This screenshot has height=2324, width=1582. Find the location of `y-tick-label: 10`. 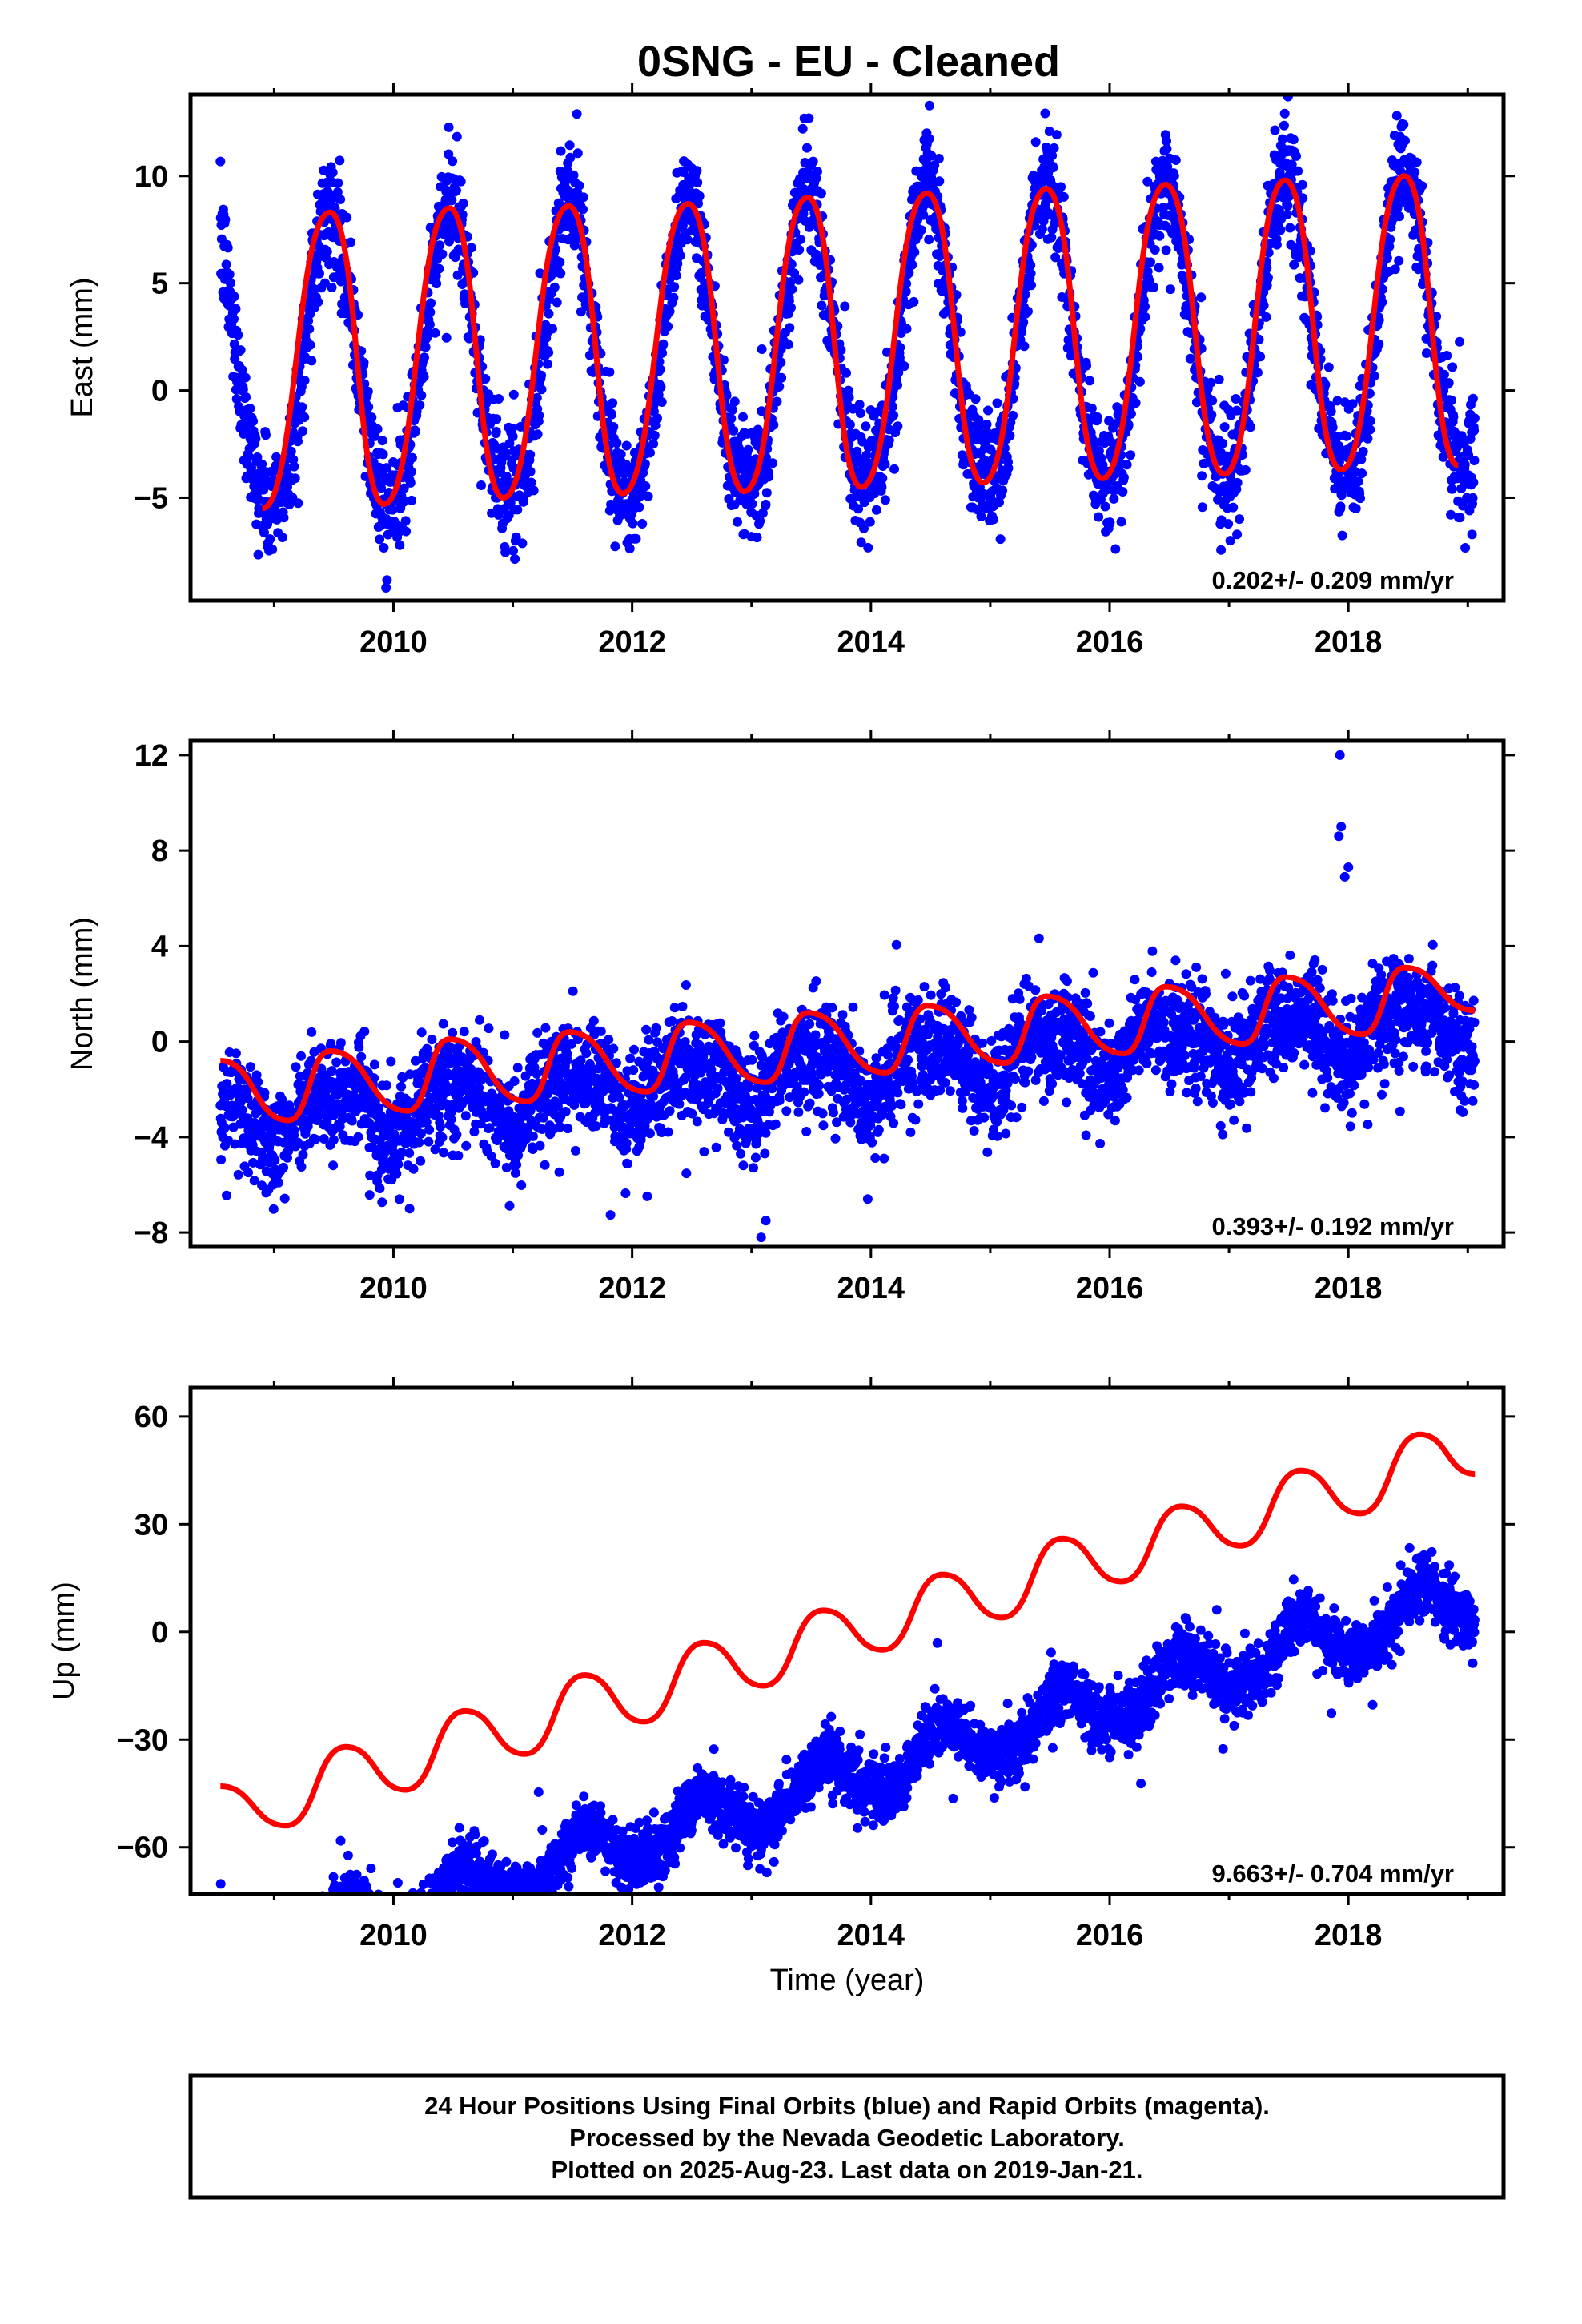

y-tick-label: 10 is located at coordinates (151, 177).